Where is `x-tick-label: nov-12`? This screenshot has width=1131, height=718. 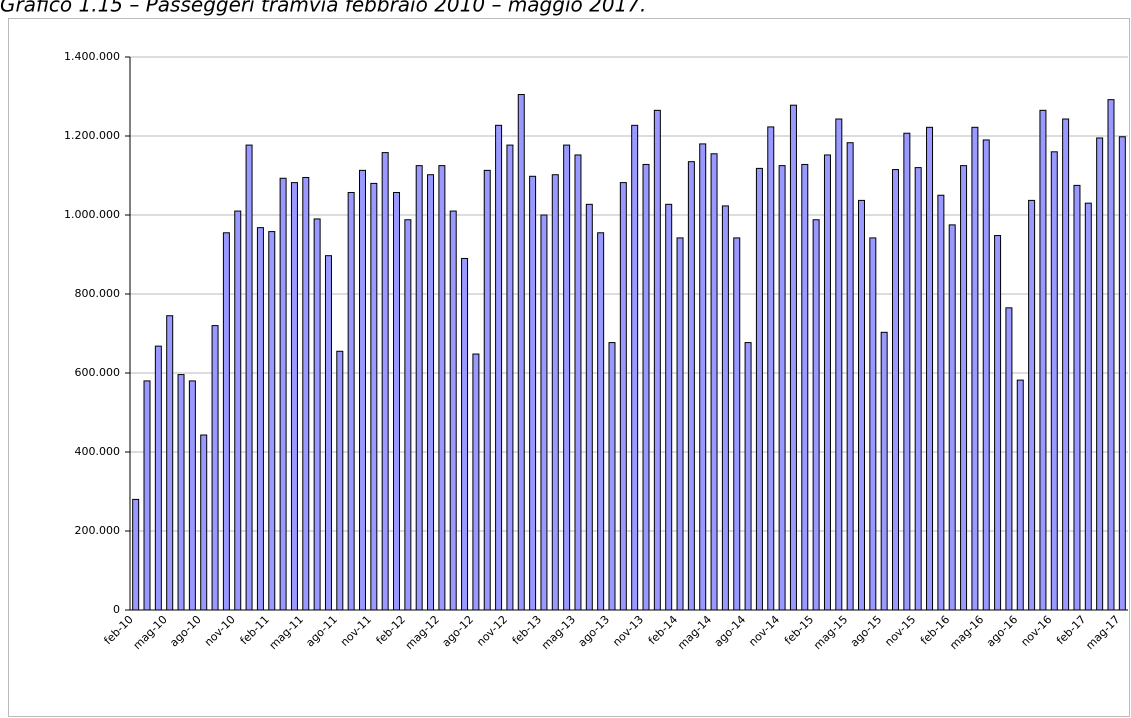
x-tick-label: nov-12 is located at coordinates (492, 631).